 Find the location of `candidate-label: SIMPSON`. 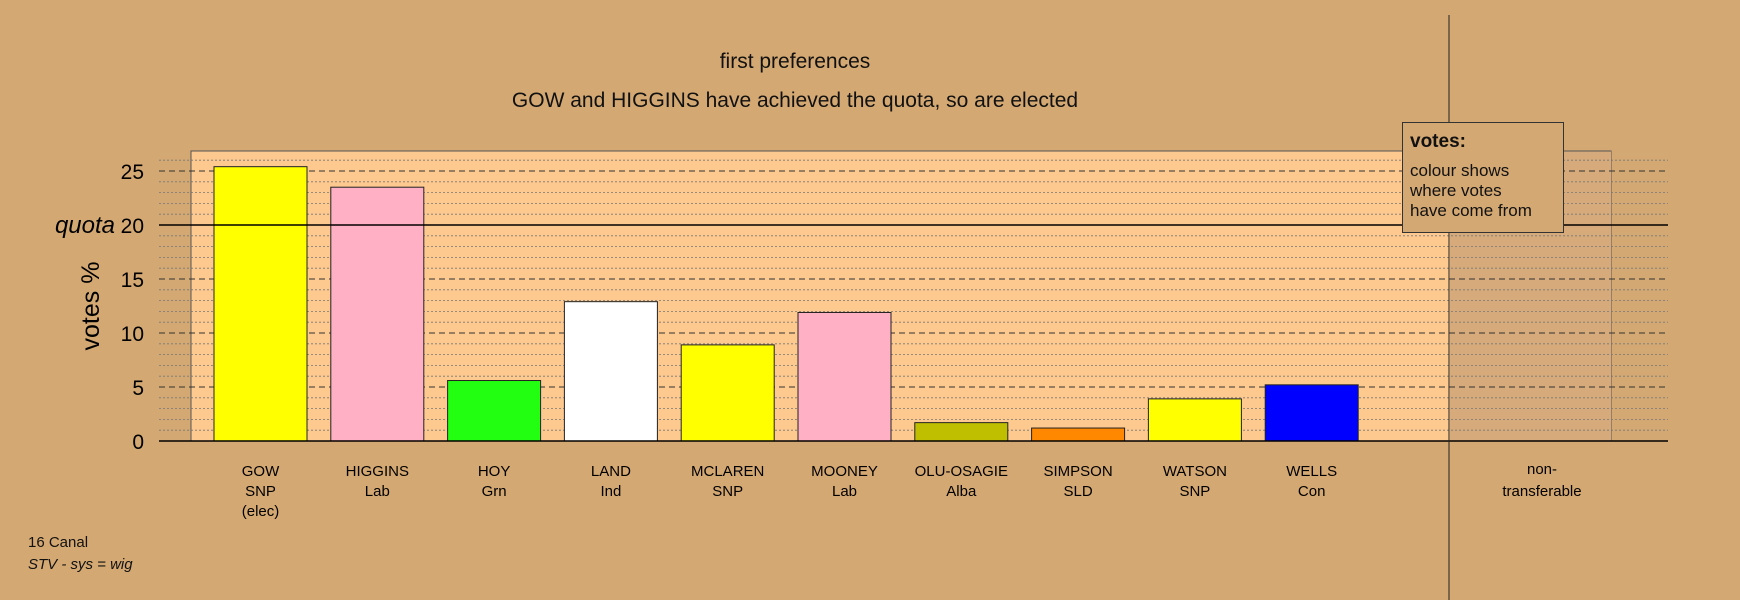

candidate-label: SIMPSON is located at coordinates (1078, 471).